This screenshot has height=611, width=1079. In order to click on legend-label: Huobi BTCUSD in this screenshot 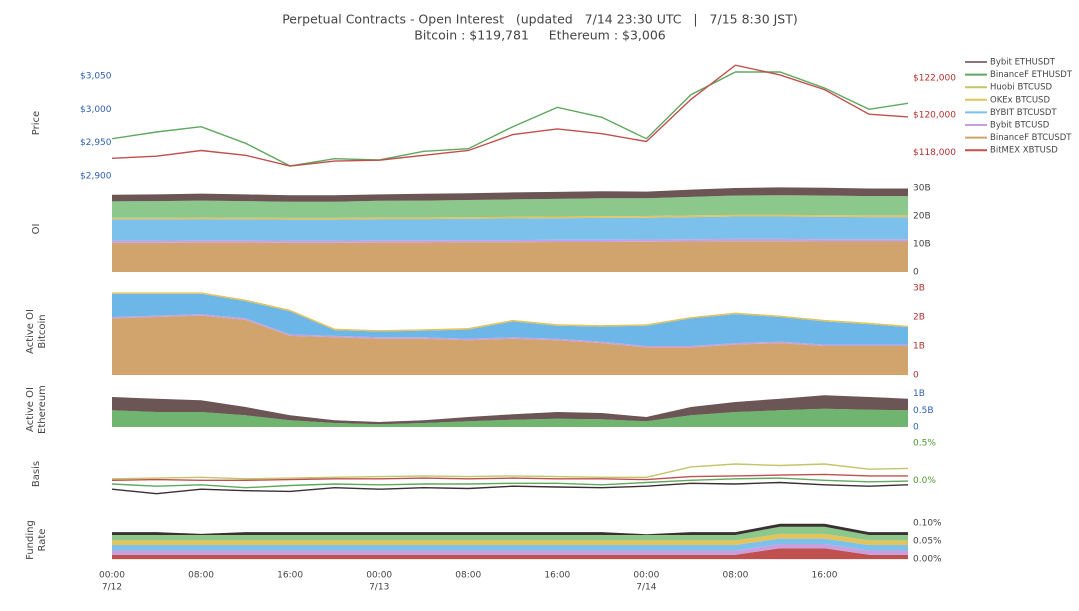, I will do `click(1021, 88)`.